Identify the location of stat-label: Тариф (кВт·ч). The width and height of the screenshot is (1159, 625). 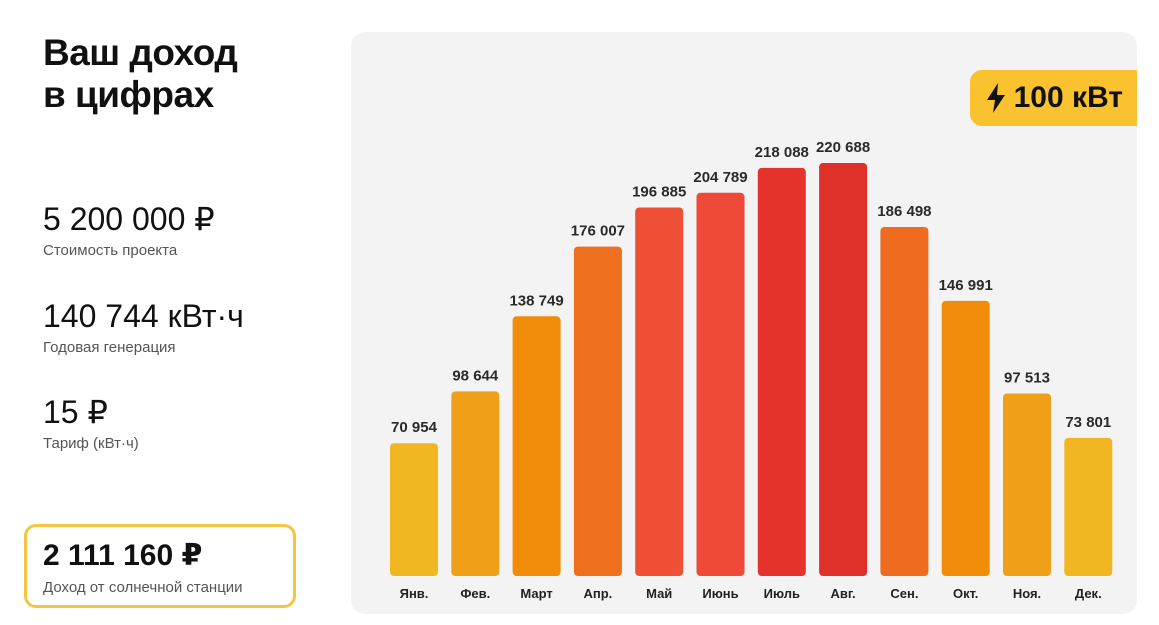
(91, 443).